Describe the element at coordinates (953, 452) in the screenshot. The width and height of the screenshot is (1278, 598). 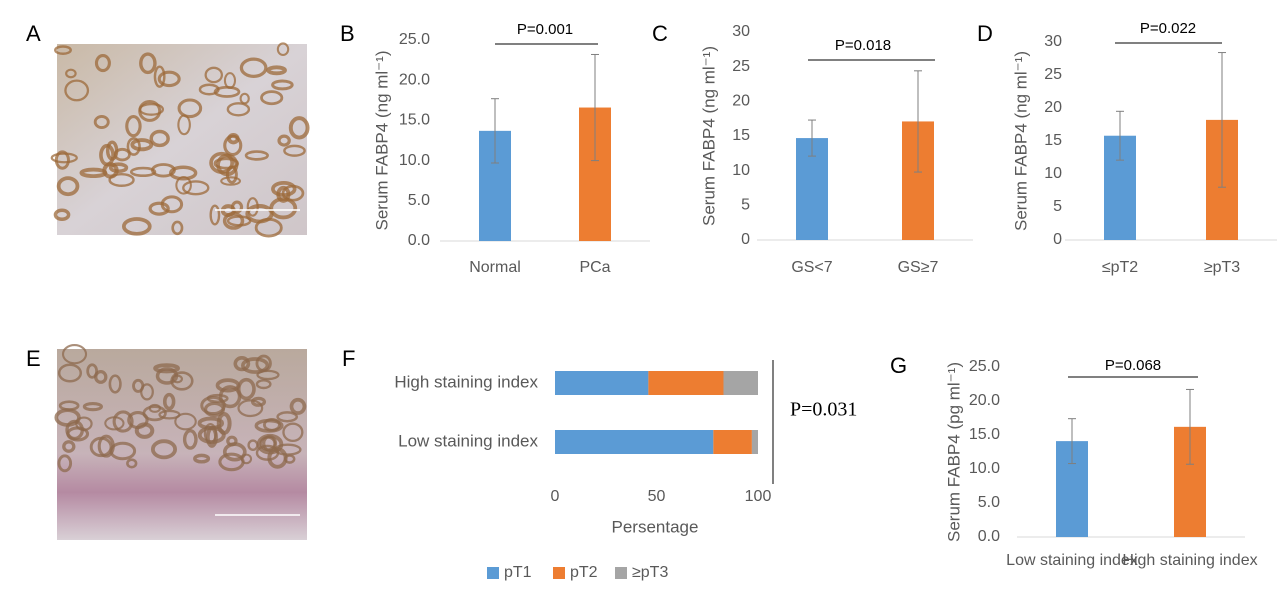
I see `y-axis-label: Serum FABP4 (pg ml⁻¹)` at that location.